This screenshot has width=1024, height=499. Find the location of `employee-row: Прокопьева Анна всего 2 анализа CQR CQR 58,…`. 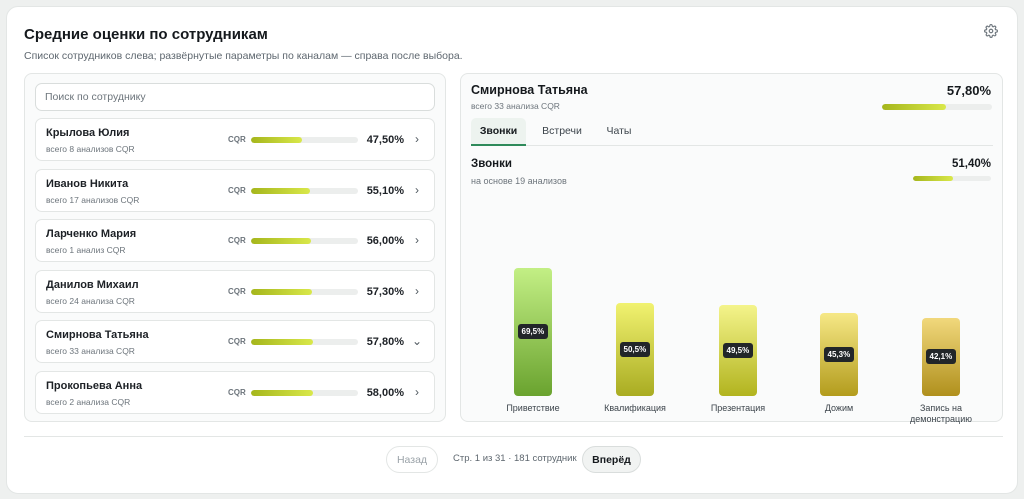

employee-row: Прокопьева Анна всего 2 анализа CQR CQR 58,… is located at coordinates (235, 392).